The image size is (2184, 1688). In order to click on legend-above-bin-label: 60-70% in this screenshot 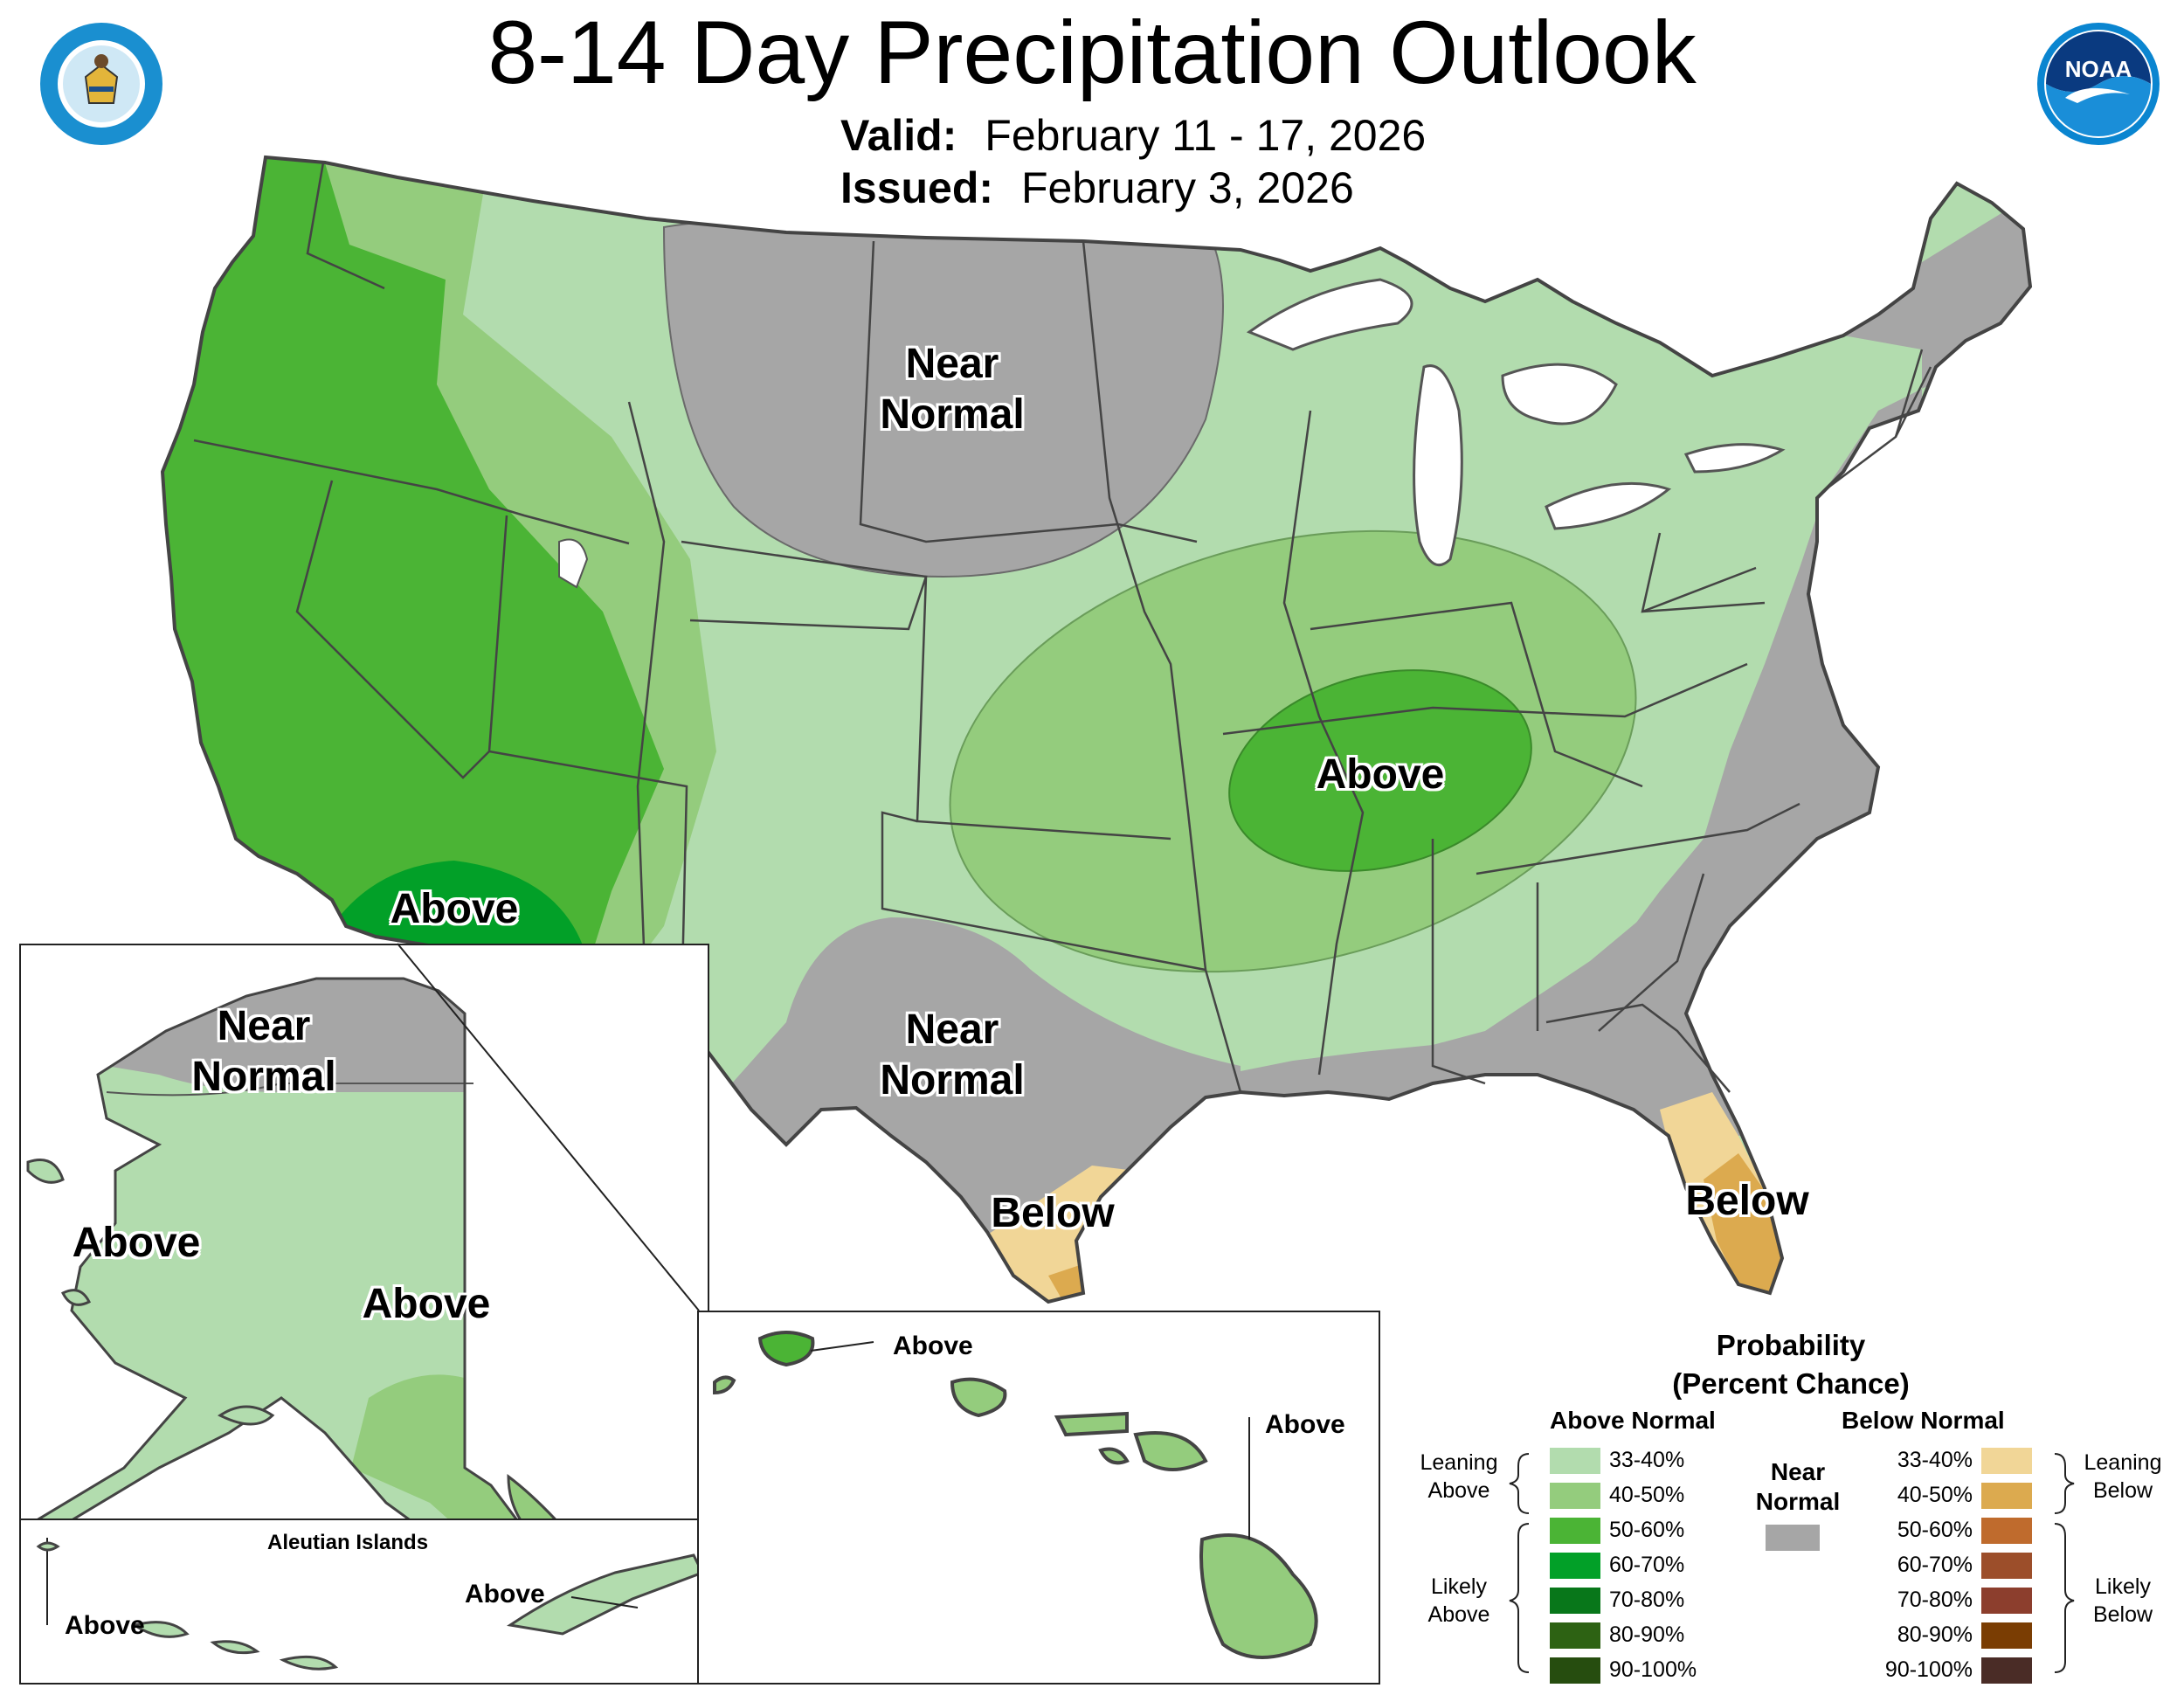, I will do `click(1647, 1565)`.